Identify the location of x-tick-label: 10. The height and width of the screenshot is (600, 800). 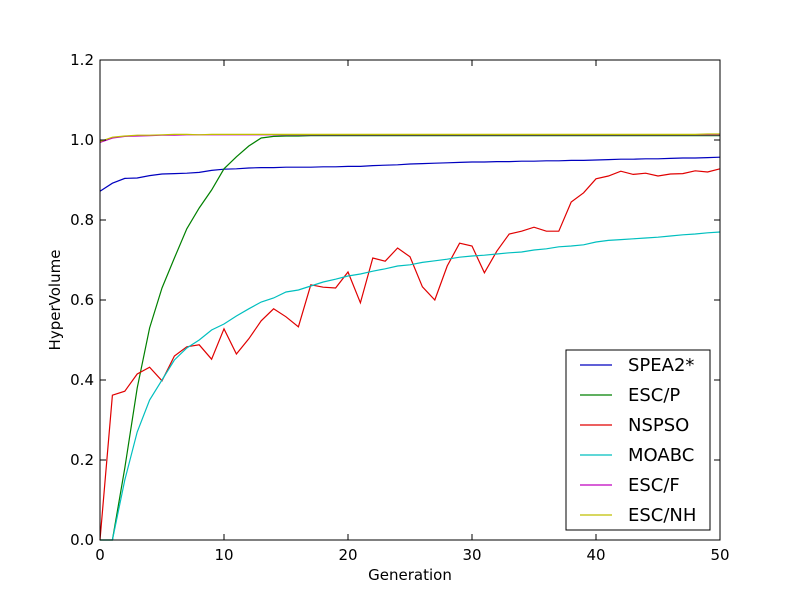
(223, 555).